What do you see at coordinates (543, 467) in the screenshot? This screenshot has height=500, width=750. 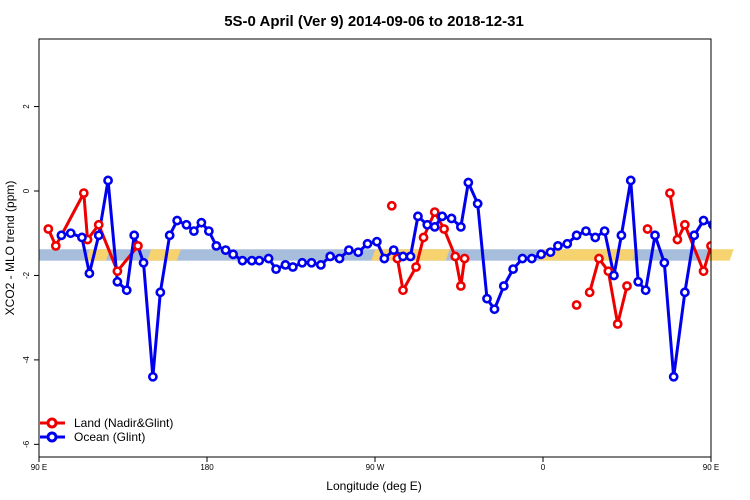 I see `x-tick-label: 0` at bounding box center [543, 467].